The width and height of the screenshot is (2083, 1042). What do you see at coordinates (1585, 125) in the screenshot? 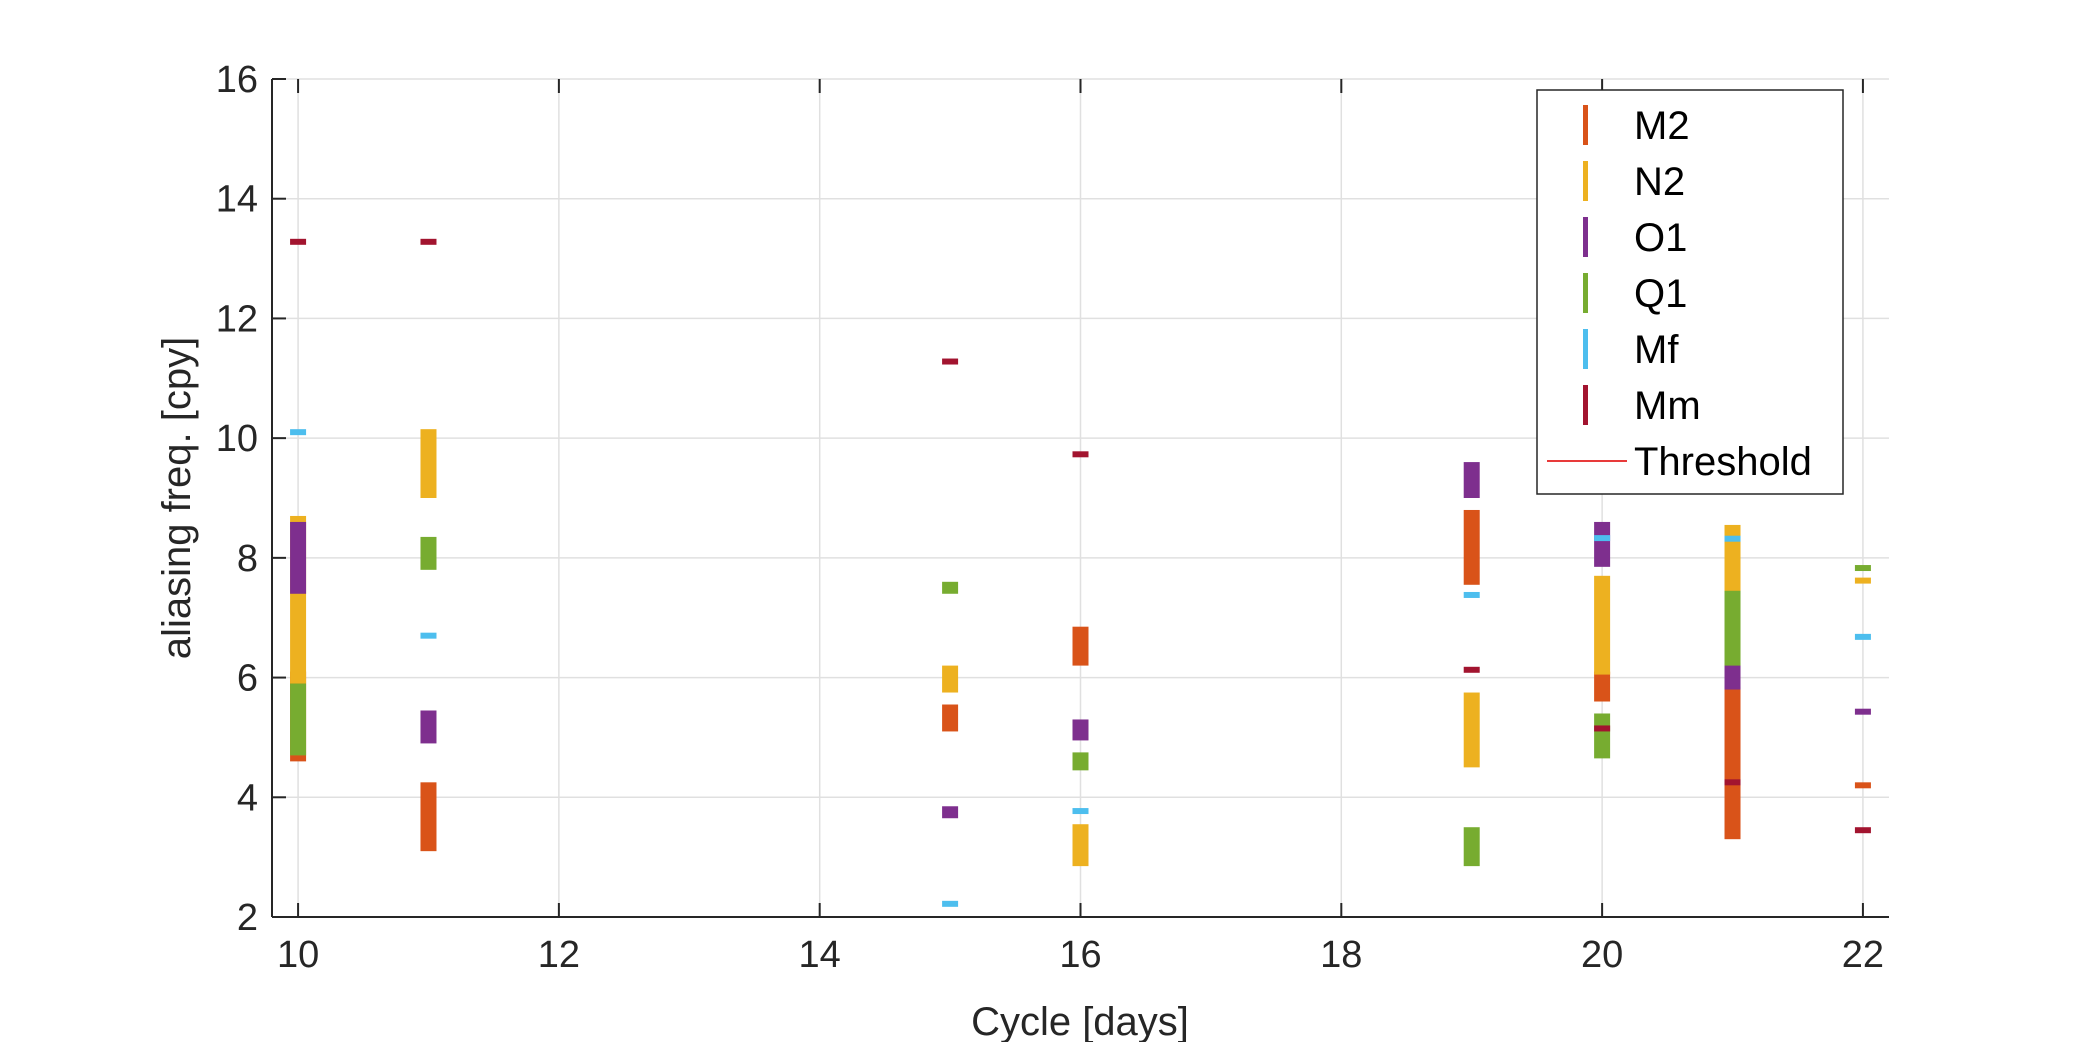
I see `legend-marker-m2` at bounding box center [1585, 125].